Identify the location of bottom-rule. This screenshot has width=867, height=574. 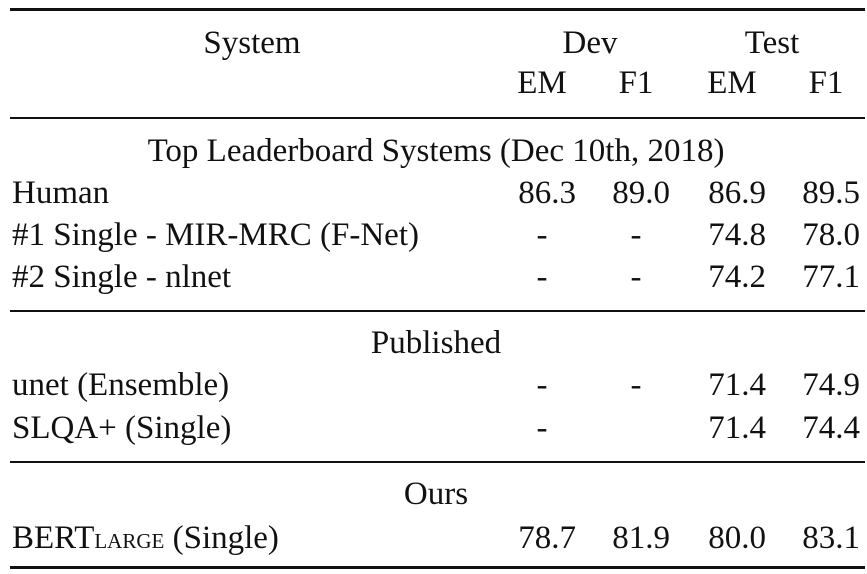
(437, 567).